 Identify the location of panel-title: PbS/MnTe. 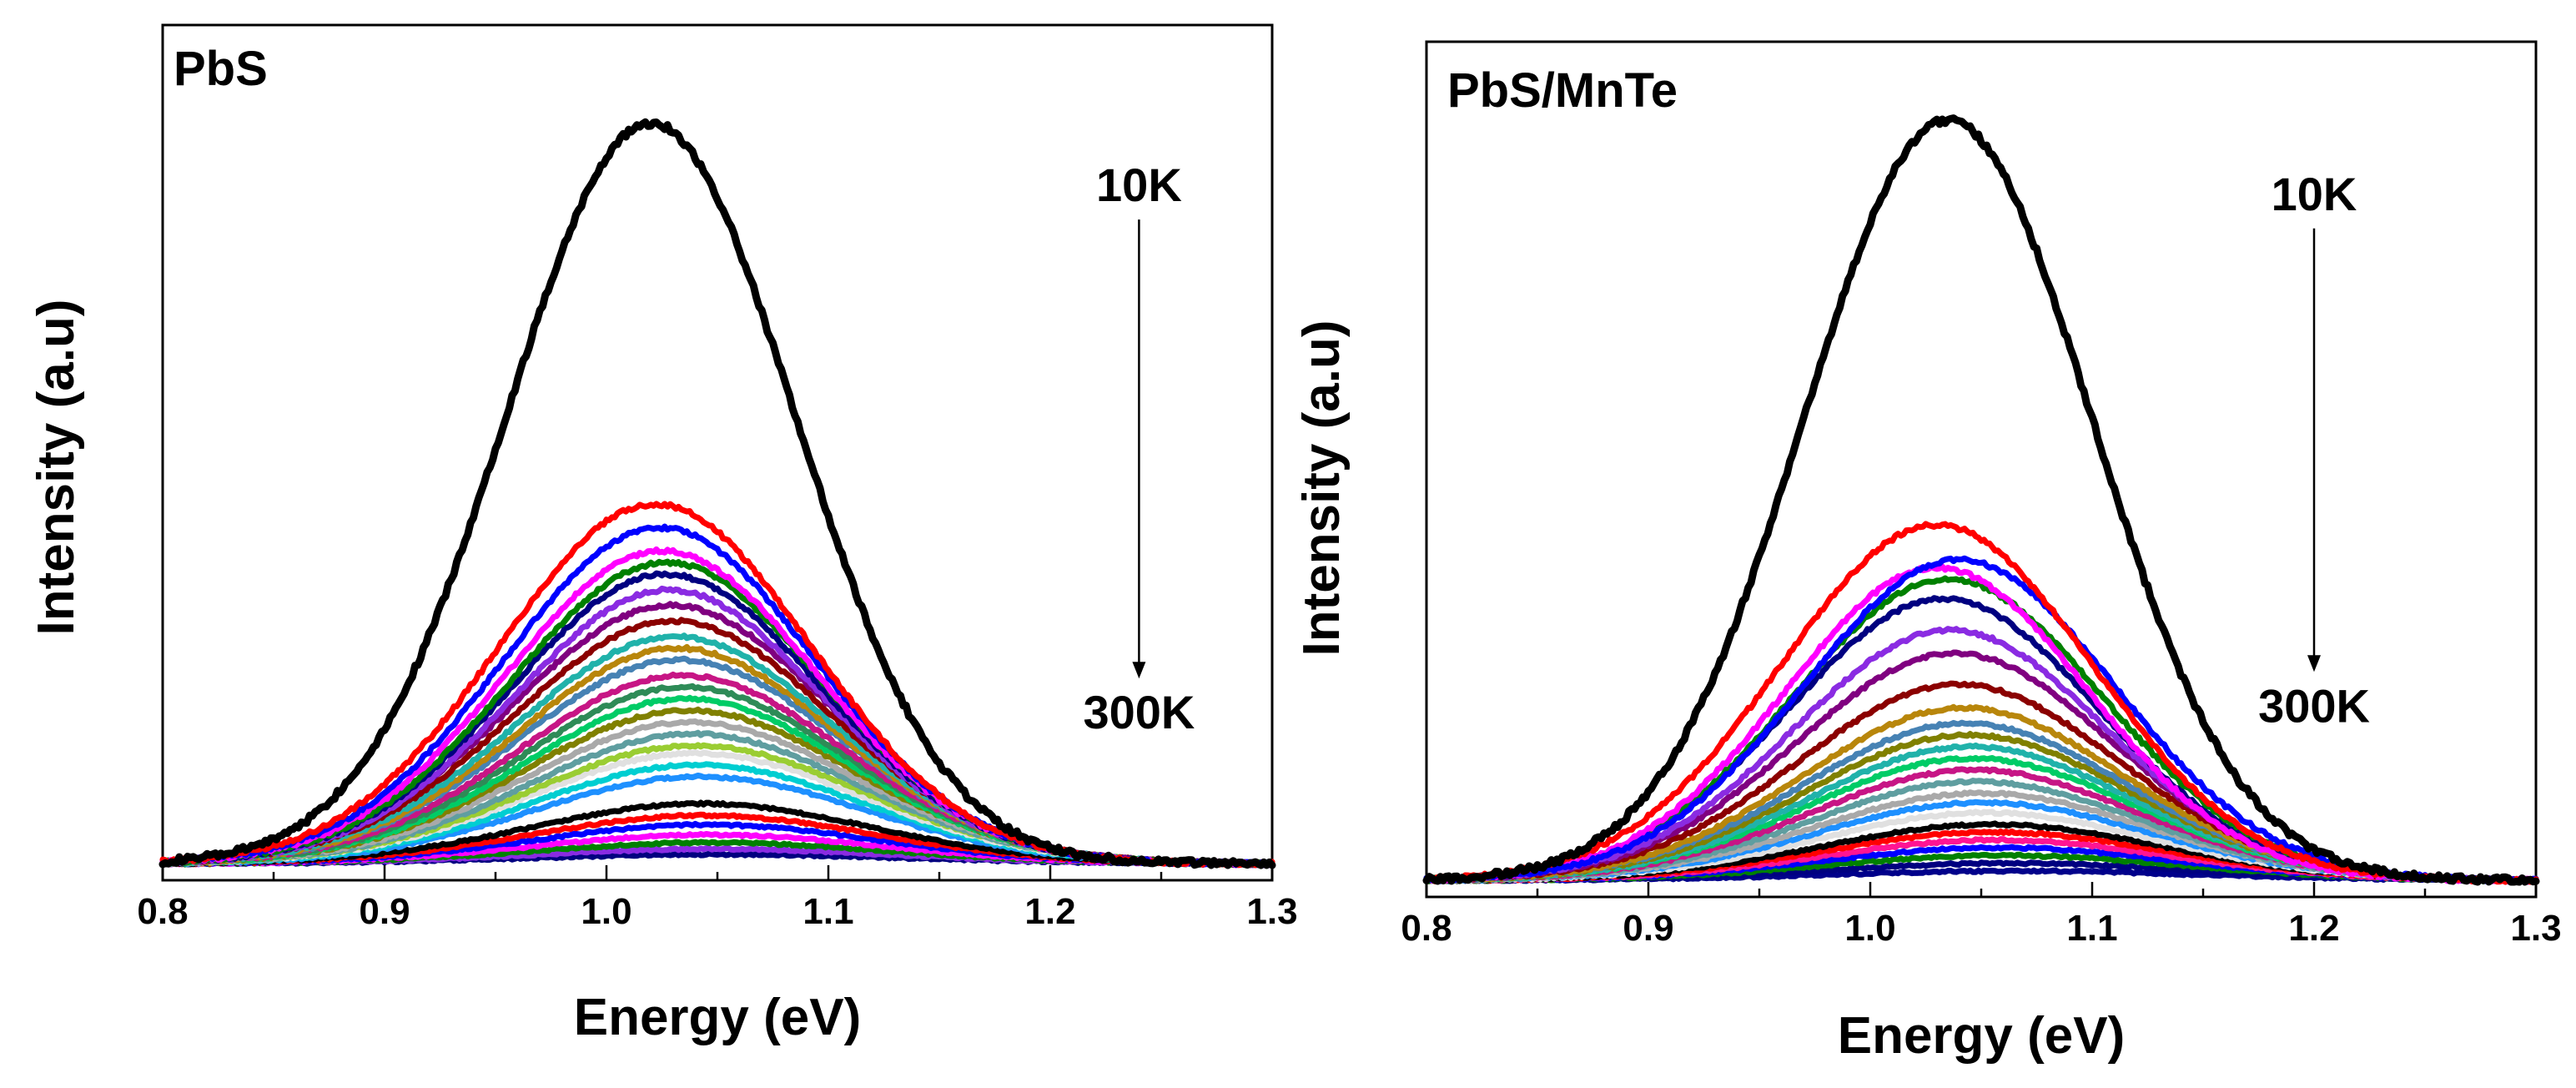
(1562, 90).